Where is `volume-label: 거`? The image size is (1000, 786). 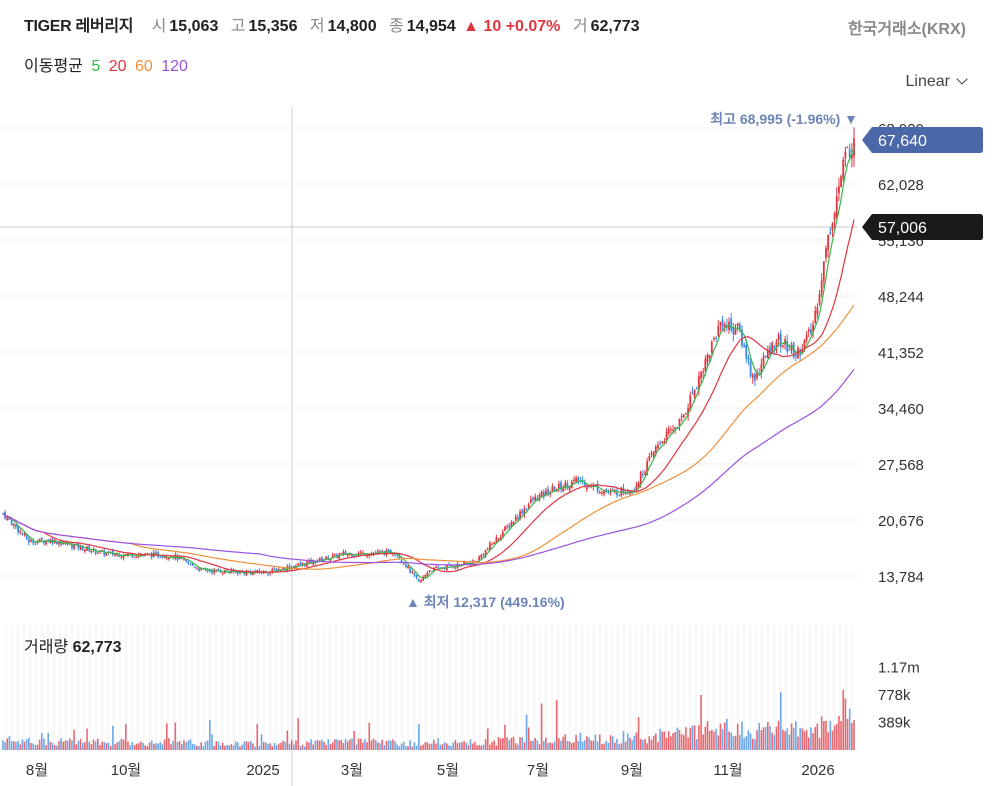
volume-label: 거 is located at coordinates (580, 26).